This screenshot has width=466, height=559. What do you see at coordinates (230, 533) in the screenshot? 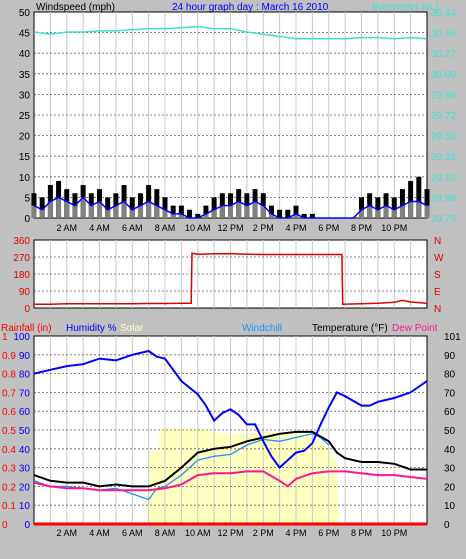
I see `hour-tick-label: 12 PM` at bounding box center [230, 533].